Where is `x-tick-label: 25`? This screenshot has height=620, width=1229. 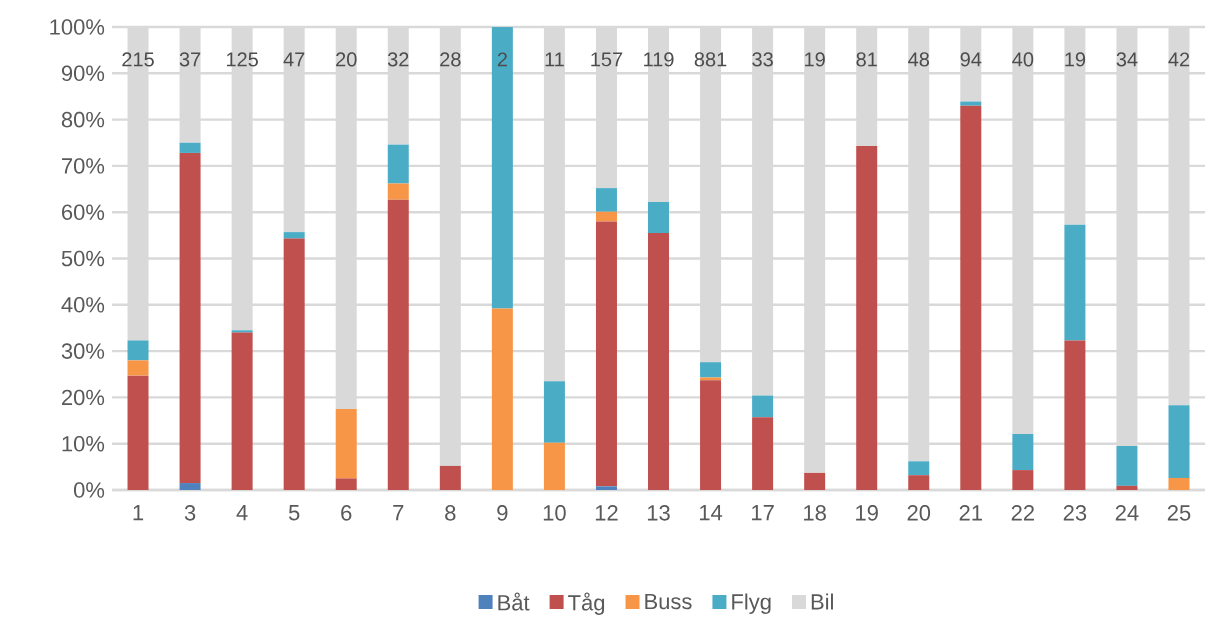
x-tick-label: 25 is located at coordinates (1179, 513).